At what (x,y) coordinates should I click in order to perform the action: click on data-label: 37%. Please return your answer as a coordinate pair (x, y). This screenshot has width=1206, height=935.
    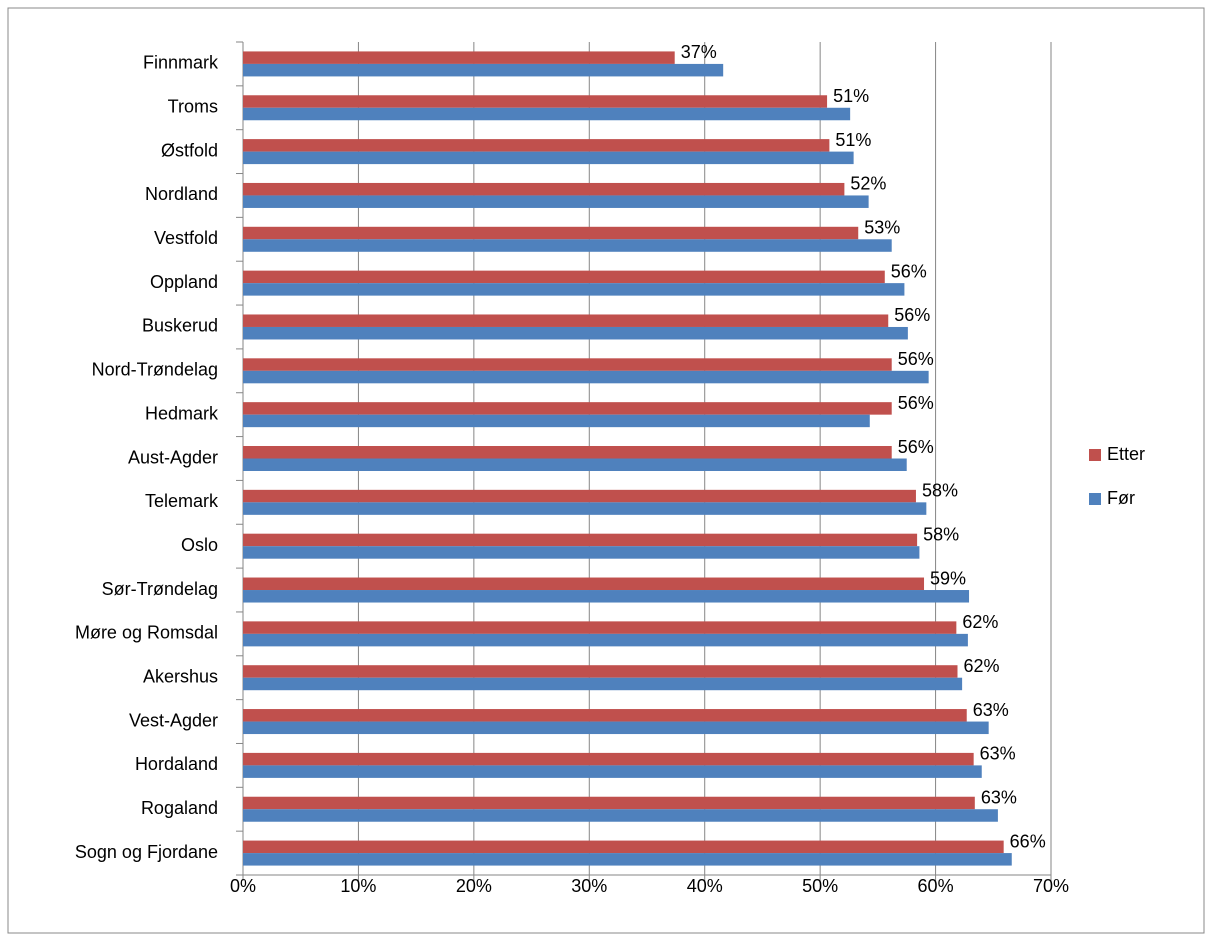
    Looking at the image, I should click on (699, 52).